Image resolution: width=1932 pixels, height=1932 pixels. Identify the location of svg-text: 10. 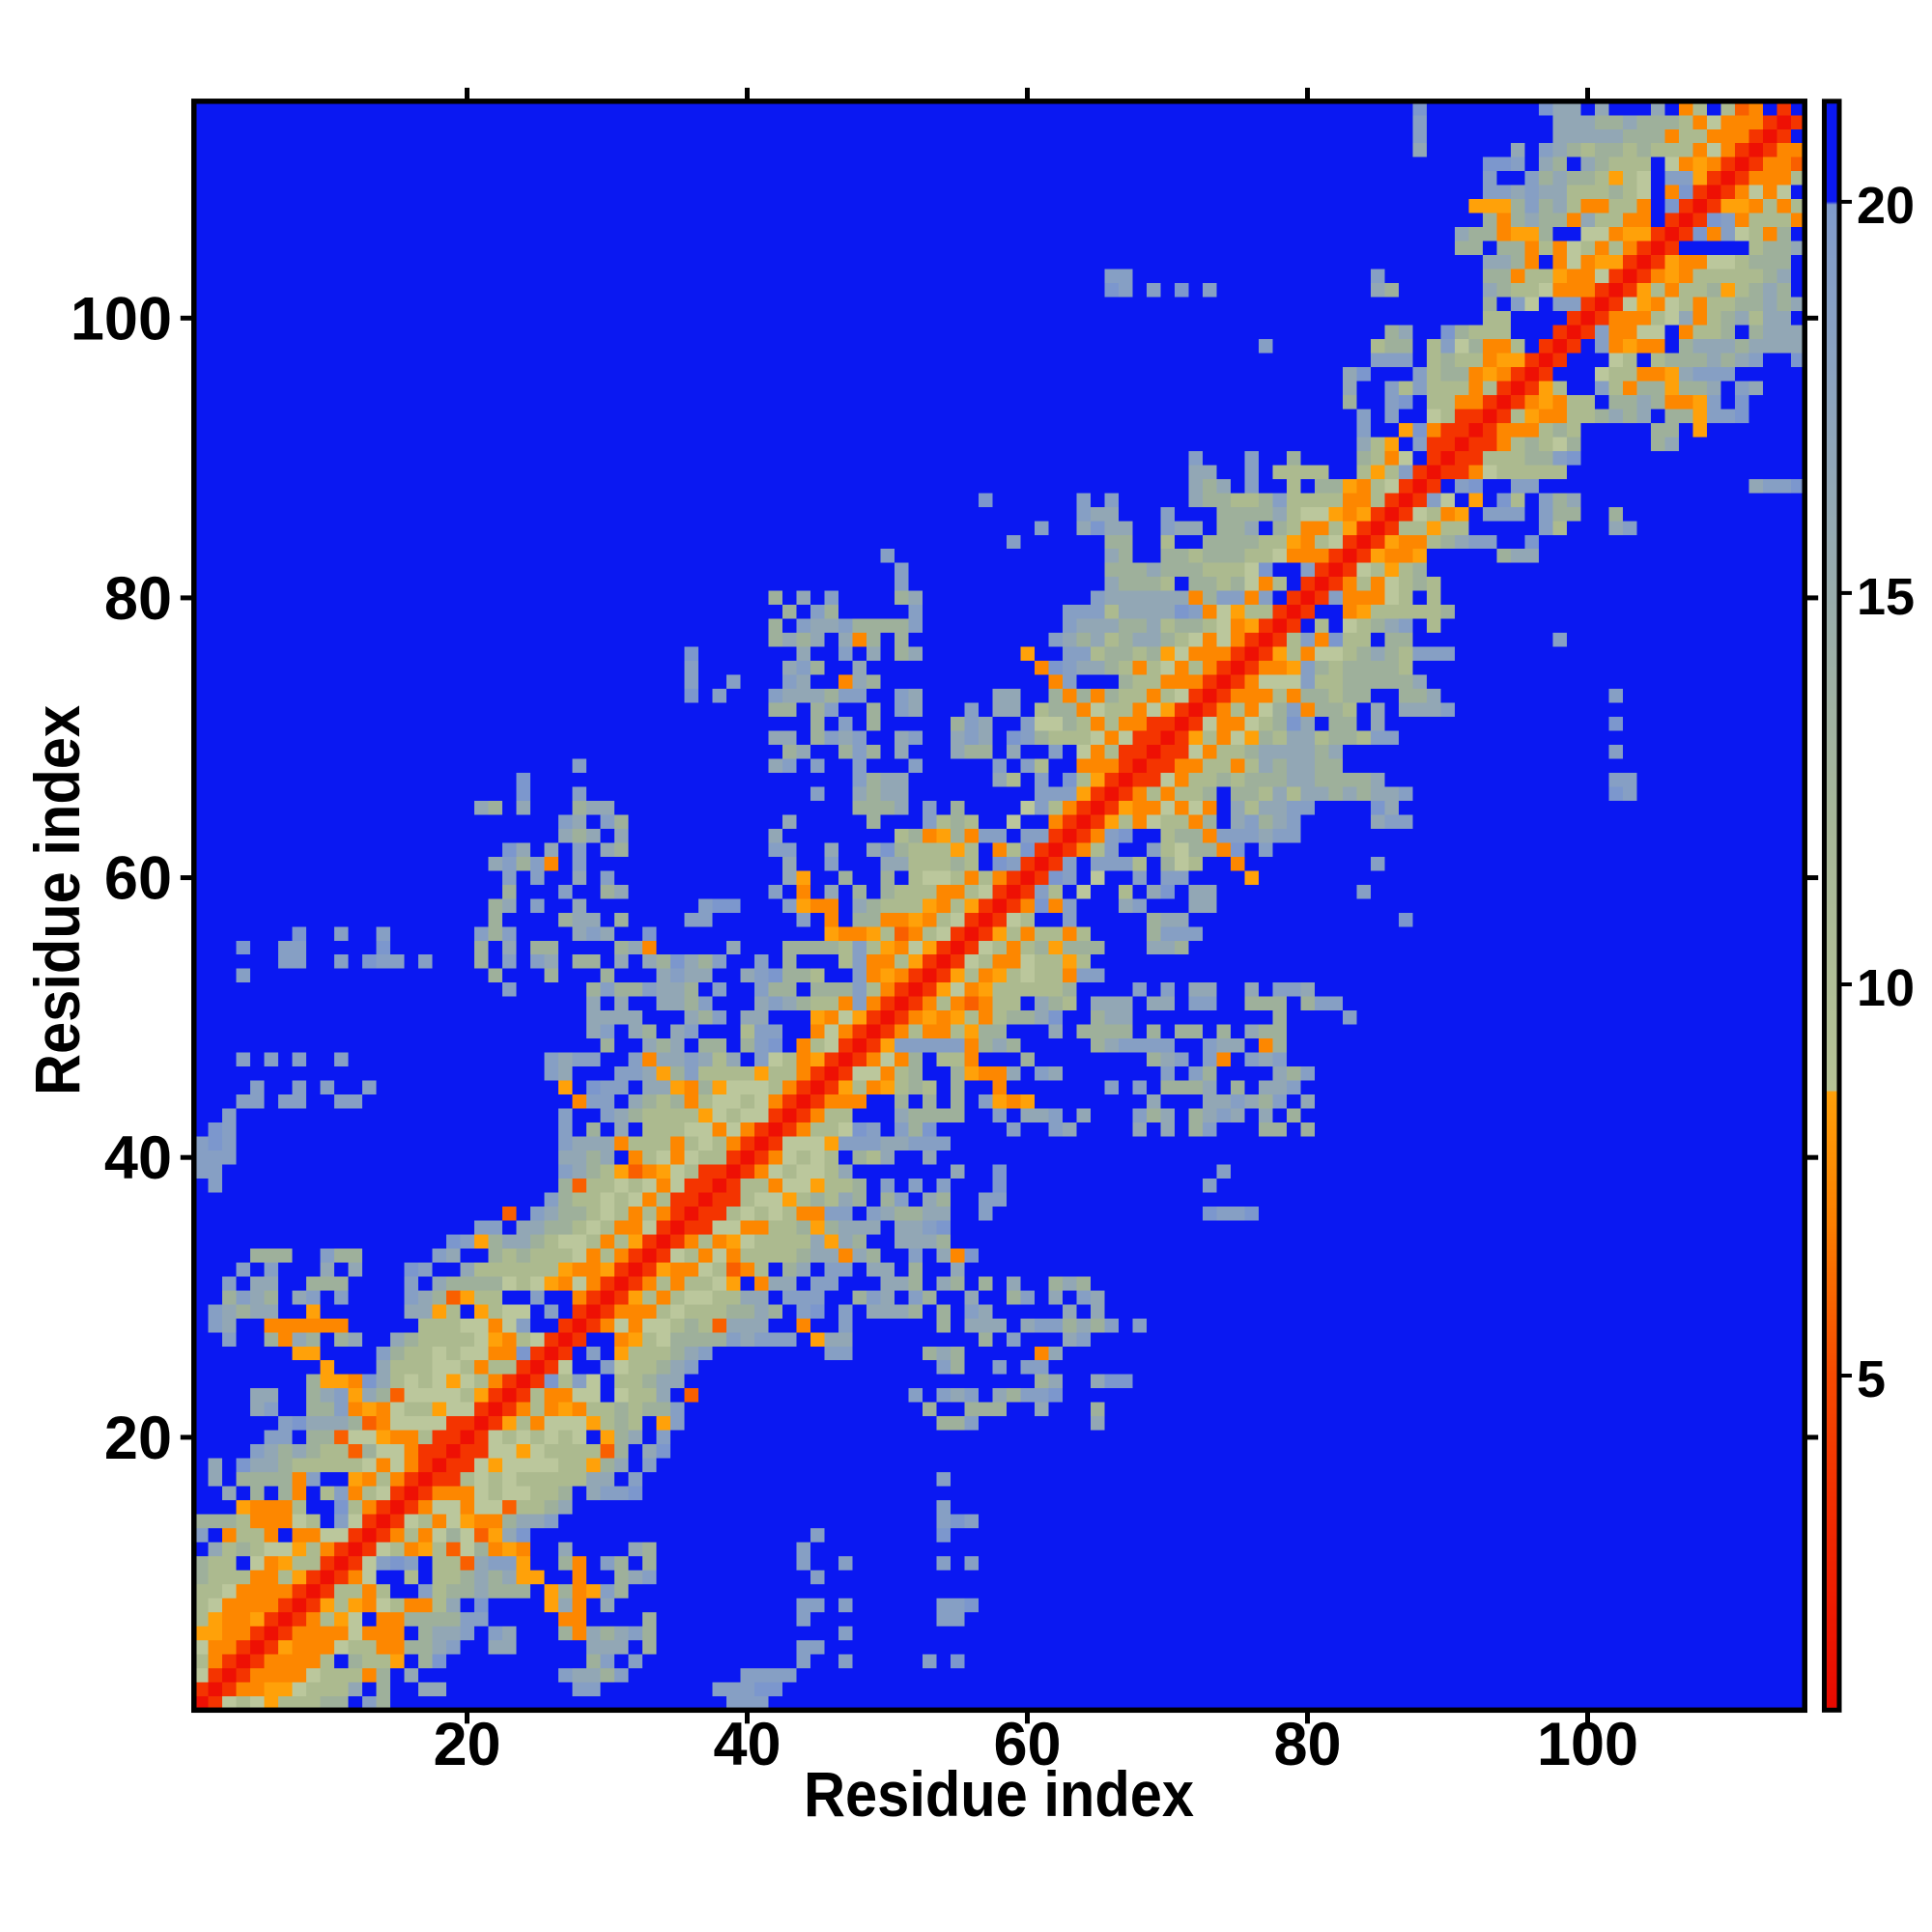
(1886, 988).